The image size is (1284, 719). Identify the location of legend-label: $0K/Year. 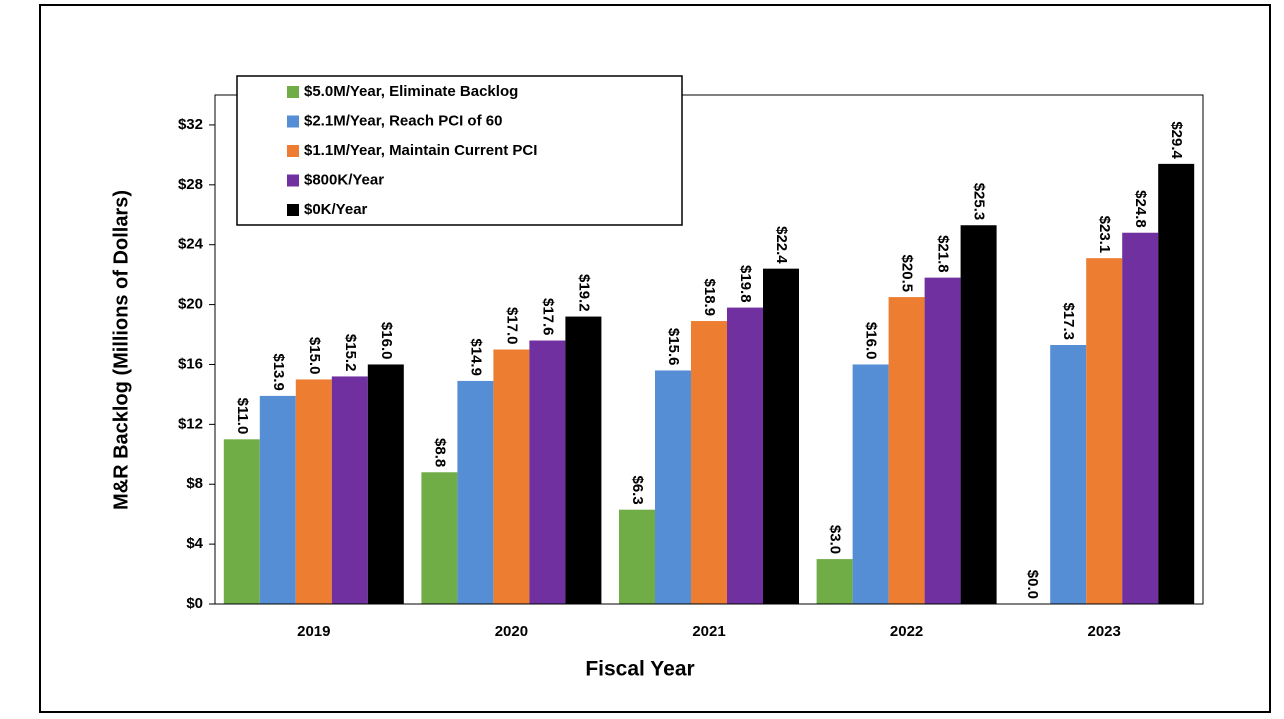
(336, 209).